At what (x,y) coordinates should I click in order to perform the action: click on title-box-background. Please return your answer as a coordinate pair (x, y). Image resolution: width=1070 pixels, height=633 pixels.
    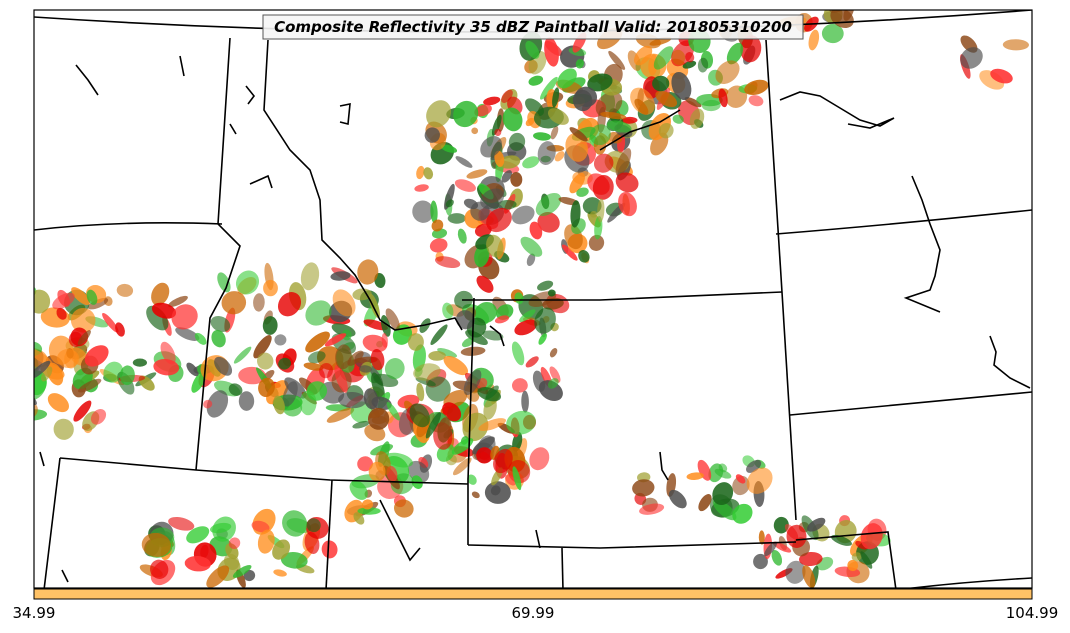
    Looking at the image, I should click on (533, 27).